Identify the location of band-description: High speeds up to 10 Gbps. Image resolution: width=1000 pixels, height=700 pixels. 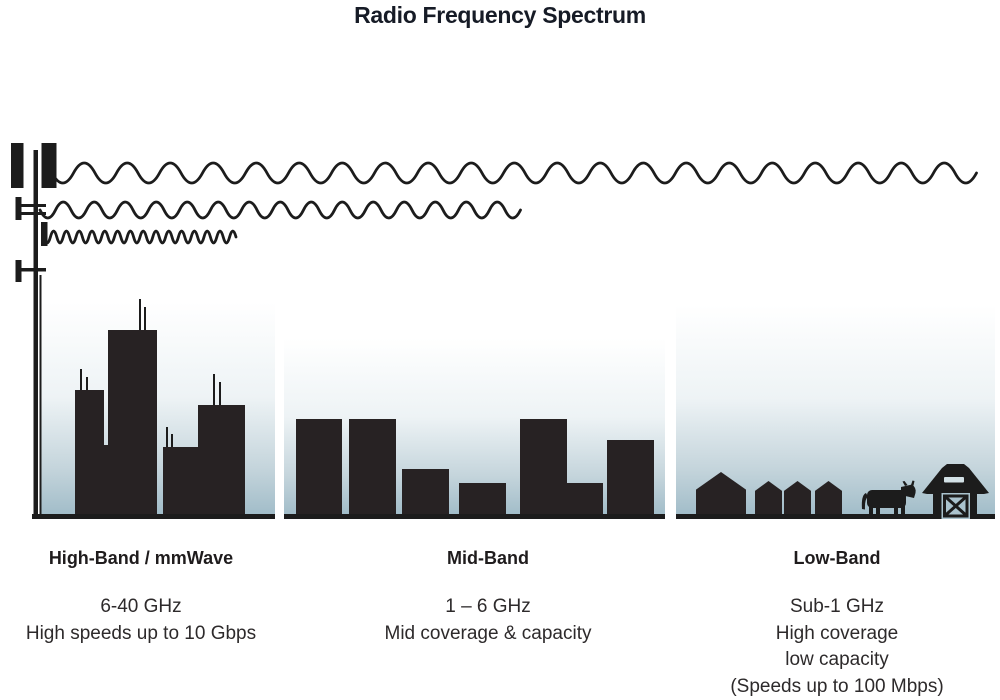
(141, 633).